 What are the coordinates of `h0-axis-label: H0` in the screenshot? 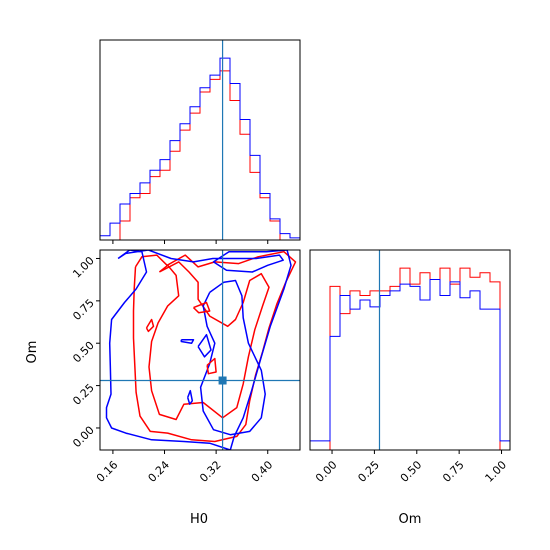 It's located at (199, 519).